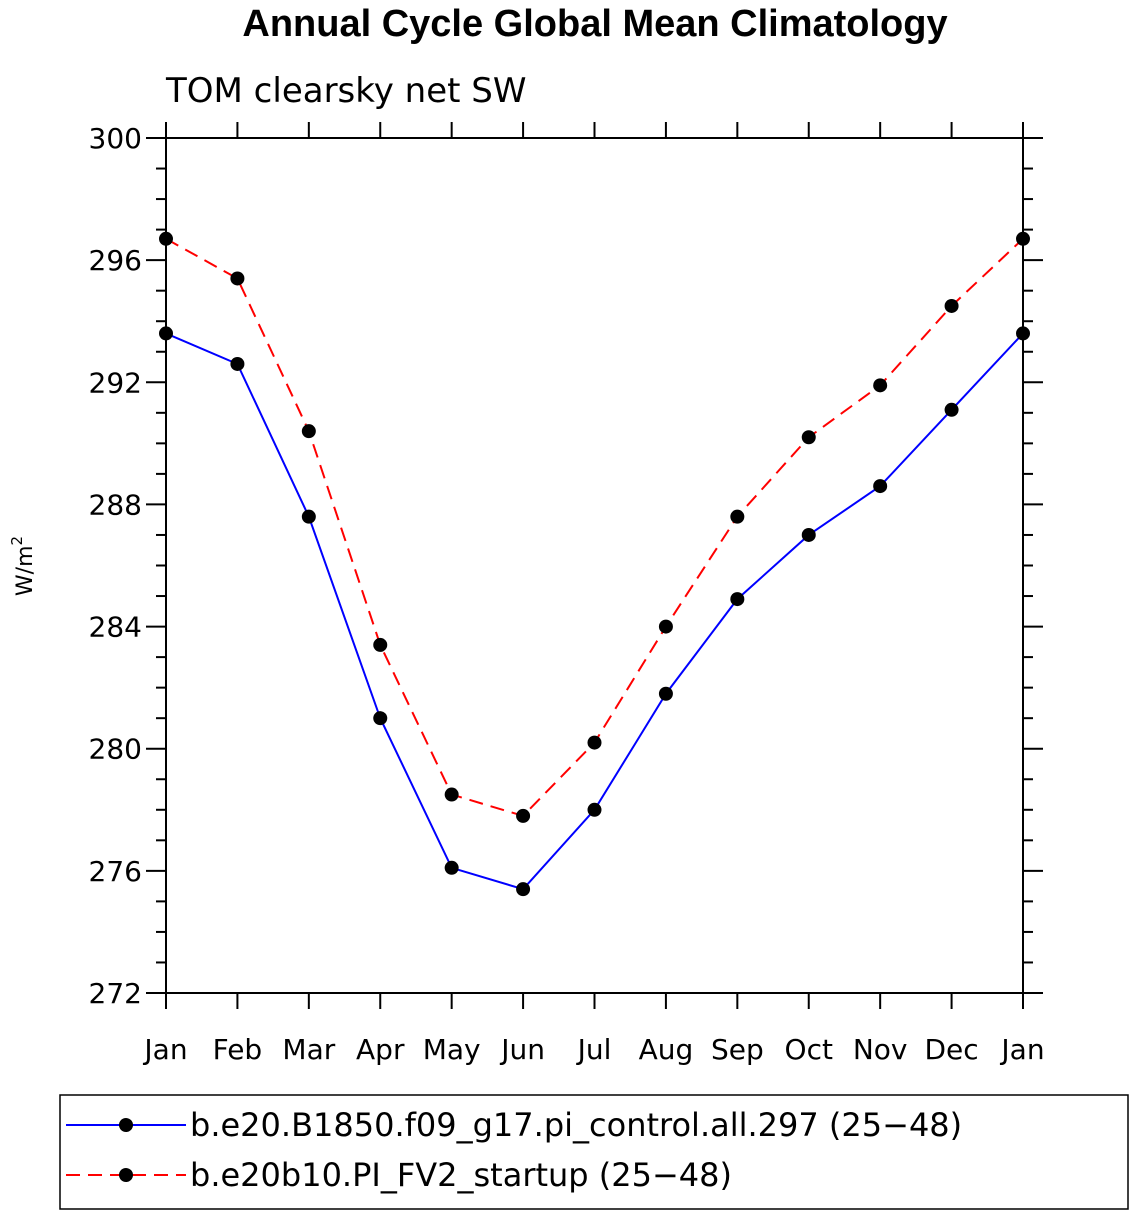  What do you see at coordinates (25, 570) in the screenshot?
I see `y-axis-label-text: W/m` at bounding box center [25, 570].